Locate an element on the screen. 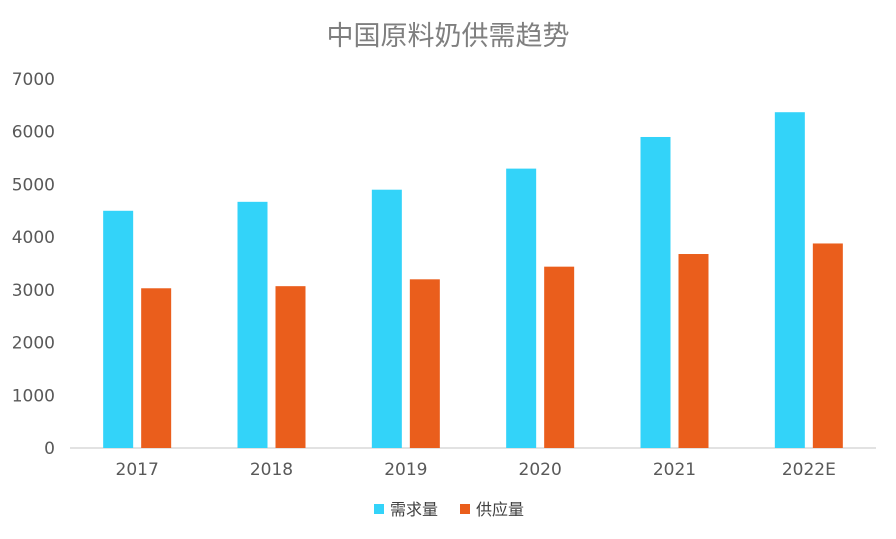 The image size is (896, 539). bar-supply-2018 is located at coordinates (290, 367).